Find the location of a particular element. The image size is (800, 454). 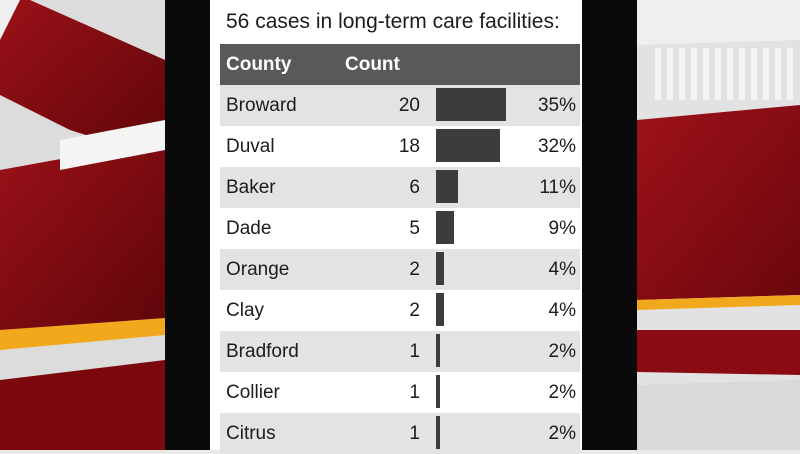

table-header: County Count is located at coordinates (400, 65).